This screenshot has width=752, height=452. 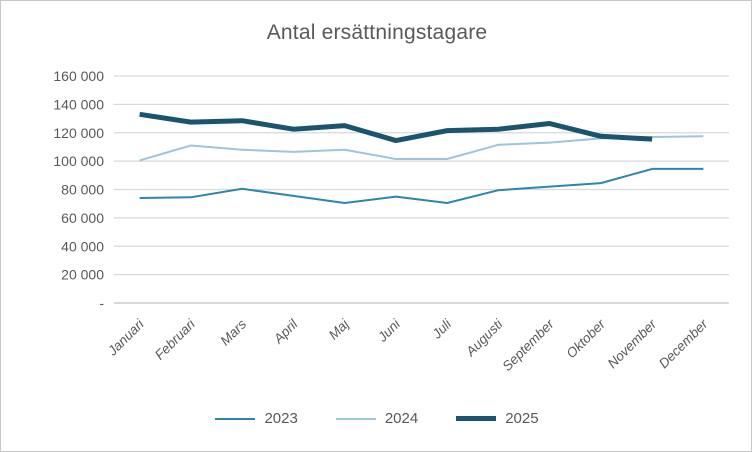 I want to click on y-tick-label: 160 000, so click(x=78, y=76).